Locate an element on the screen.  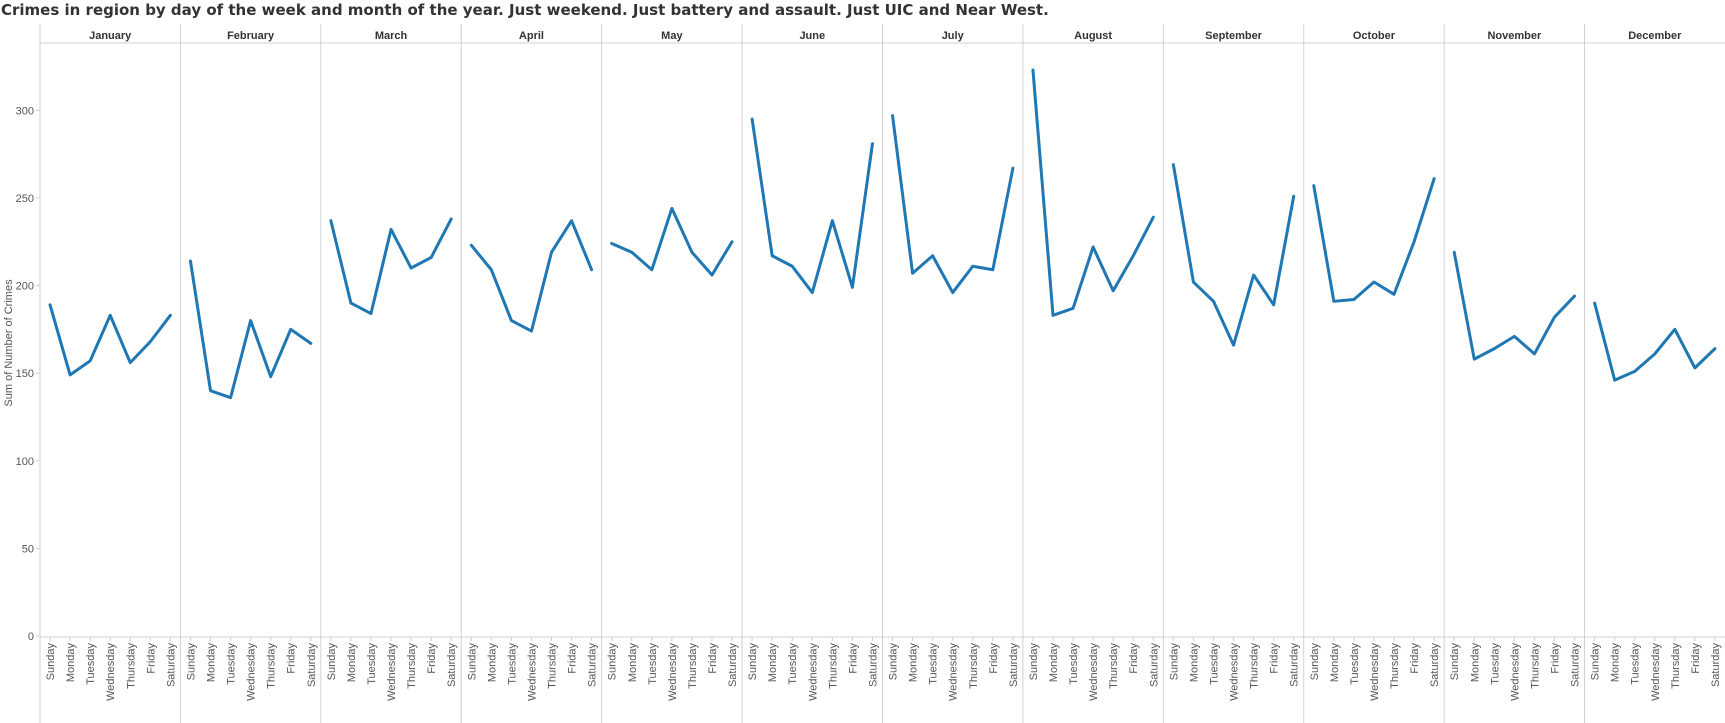
series-line-july is located at coordinates (953, 204).